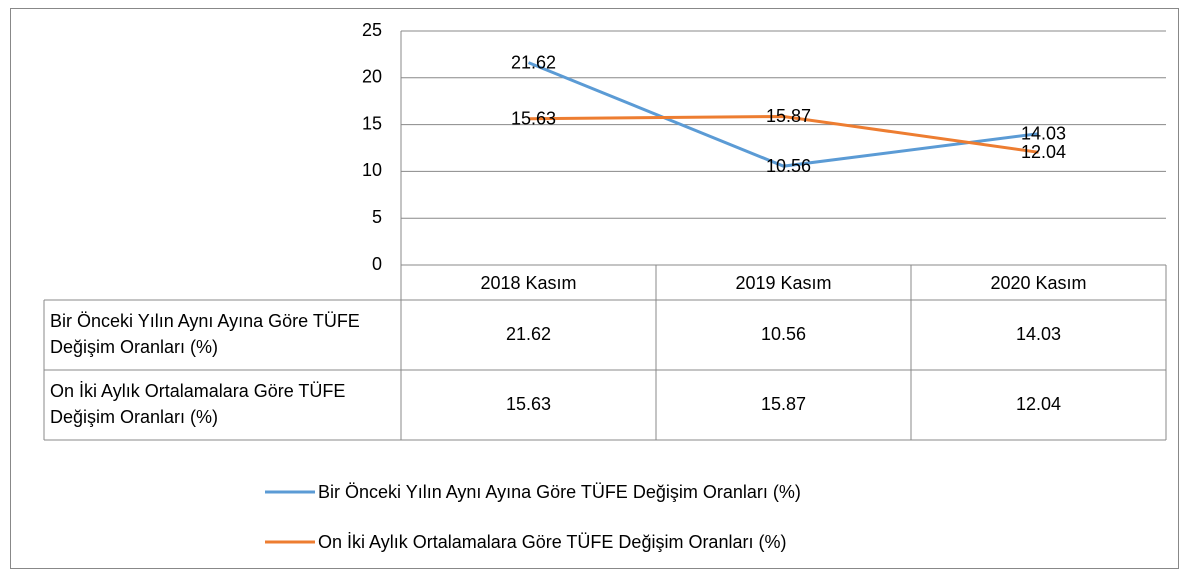 This screenshot has height=577, width=1189. I want to click on table-cell: 14.03, so click(1038, 334).